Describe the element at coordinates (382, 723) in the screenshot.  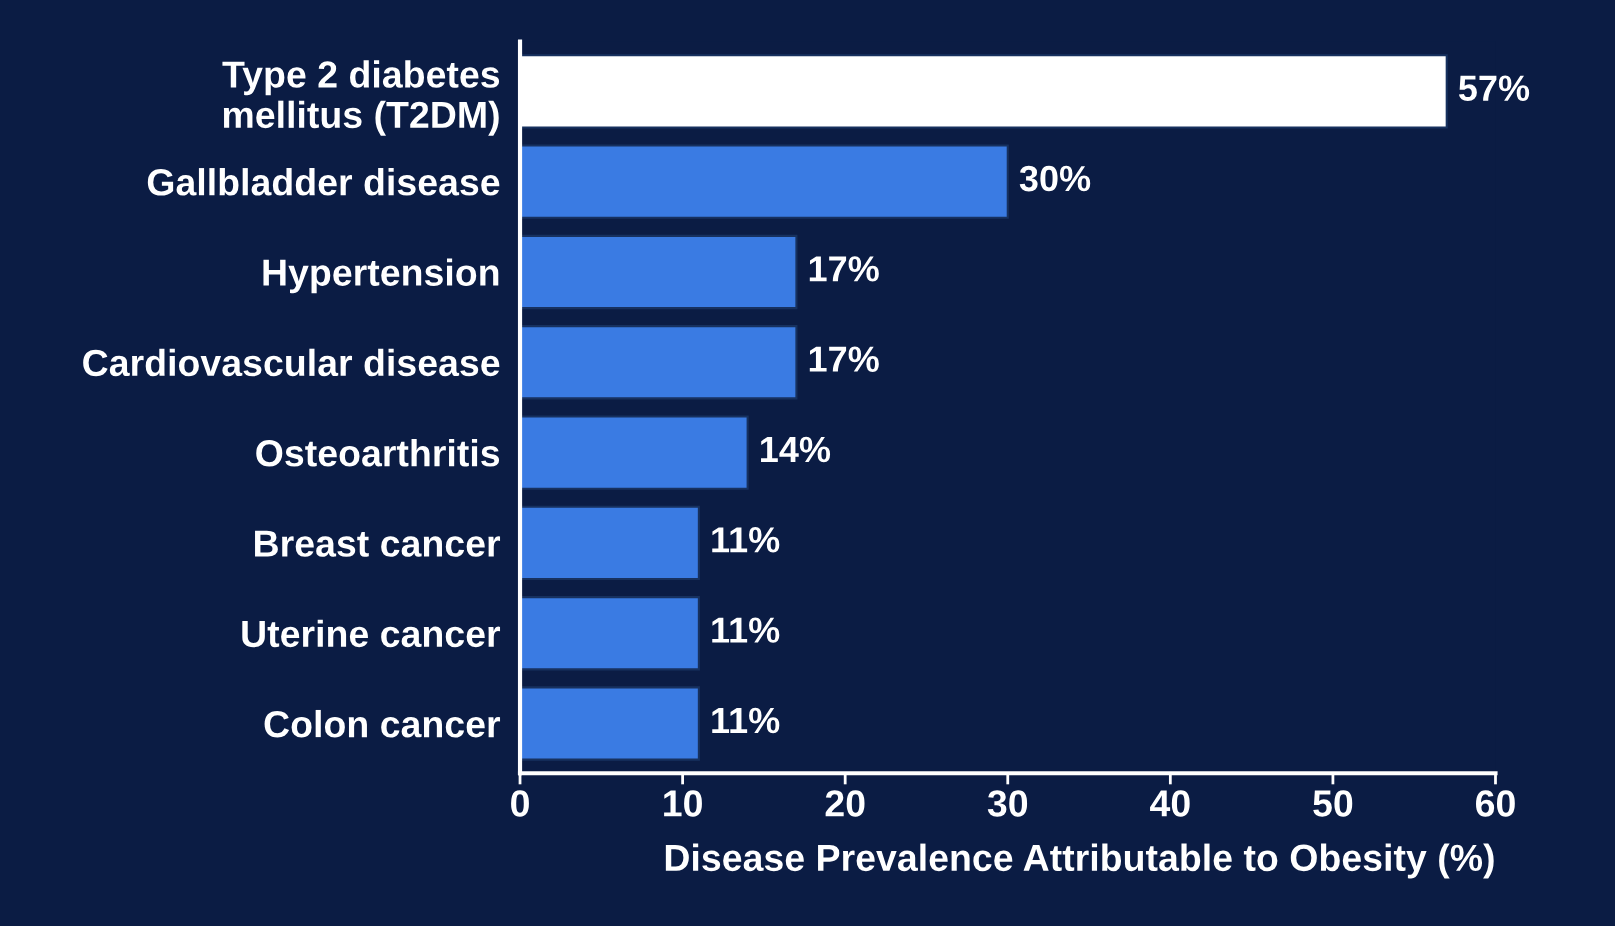
I see `y-tick-label: Colon cancer` at that location.